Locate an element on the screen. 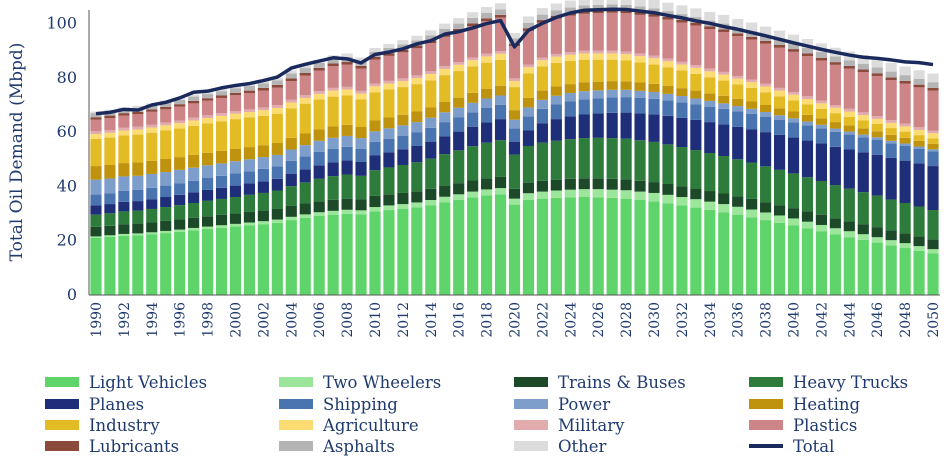 The image size is (946, 461). bar-stack-1995 is located at coordinates (166, 197).